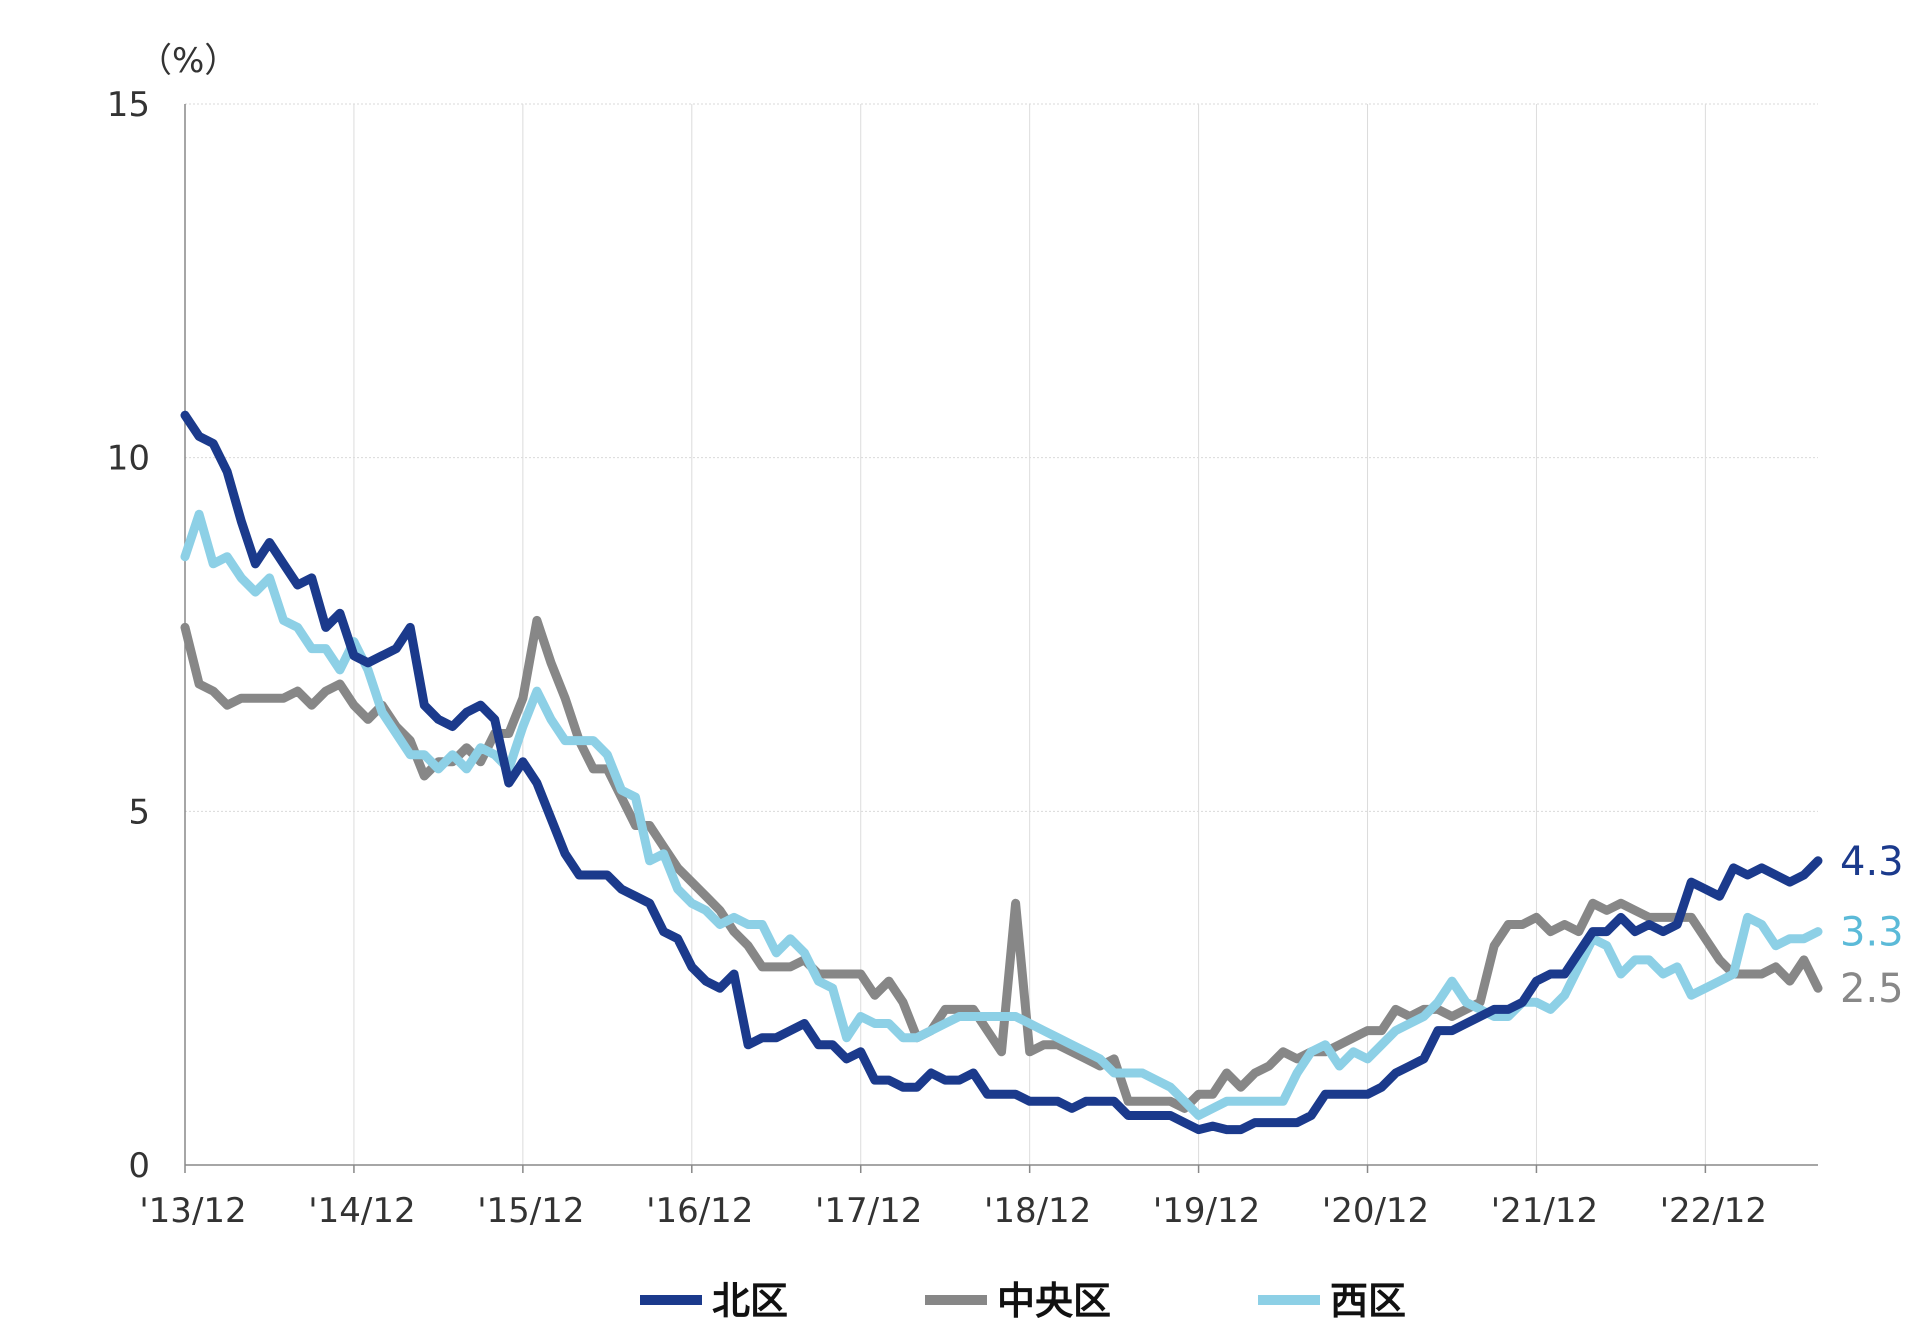  What do you see at coordinates (1713, 1211) in the screenshot?
I see `x-tick-label: '22/12` at bounding box center [1713, 1211].